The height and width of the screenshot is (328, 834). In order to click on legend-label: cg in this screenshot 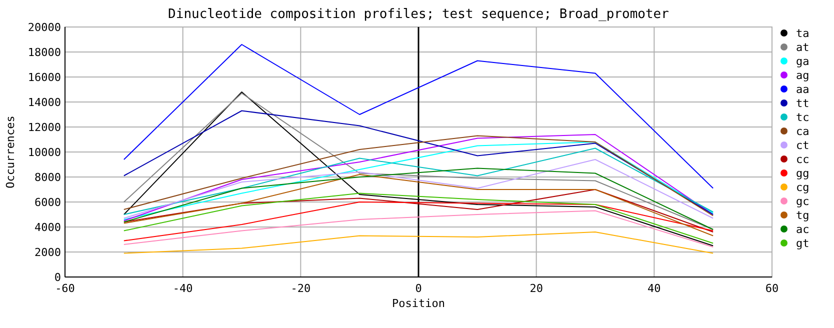, I will do `click(803, 187)`.